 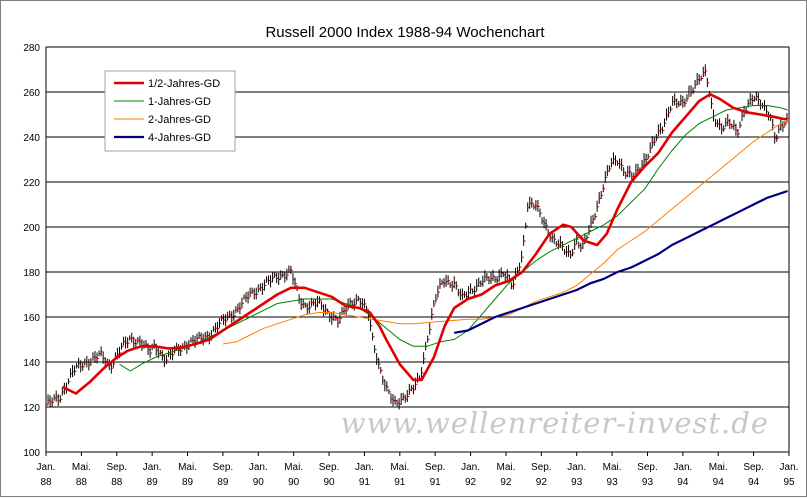 What do you see at coordinates (31, 318) in the screenshot?
I see `y-tick-label: 160` at bounding box center [31, 318].